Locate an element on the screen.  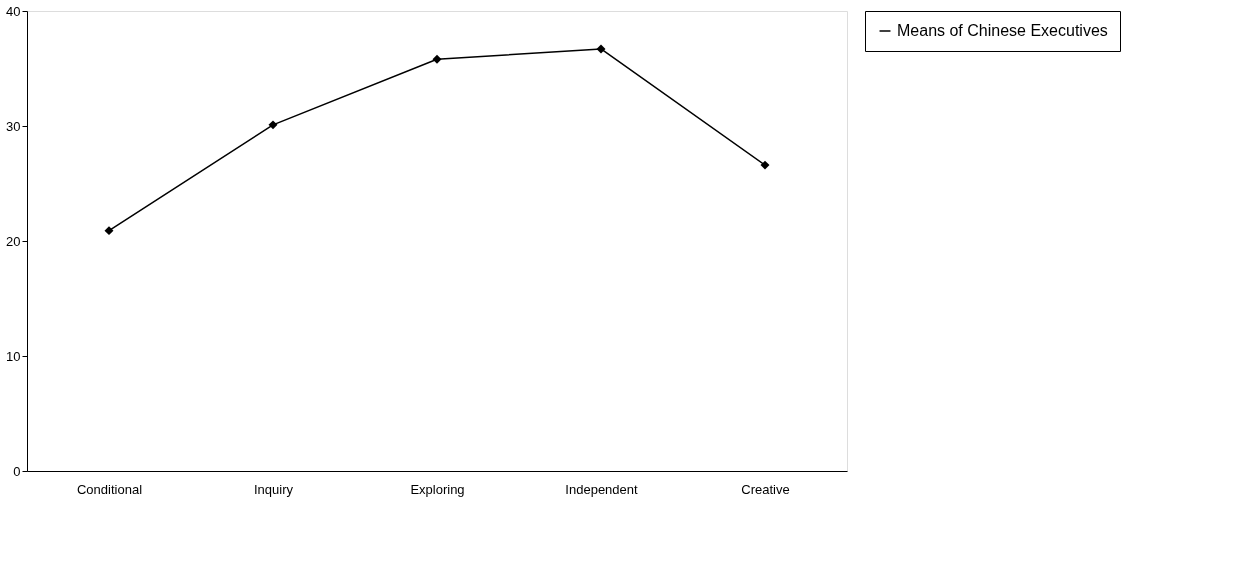
y-tick-label: 10 is located at coordinates (13, 356).